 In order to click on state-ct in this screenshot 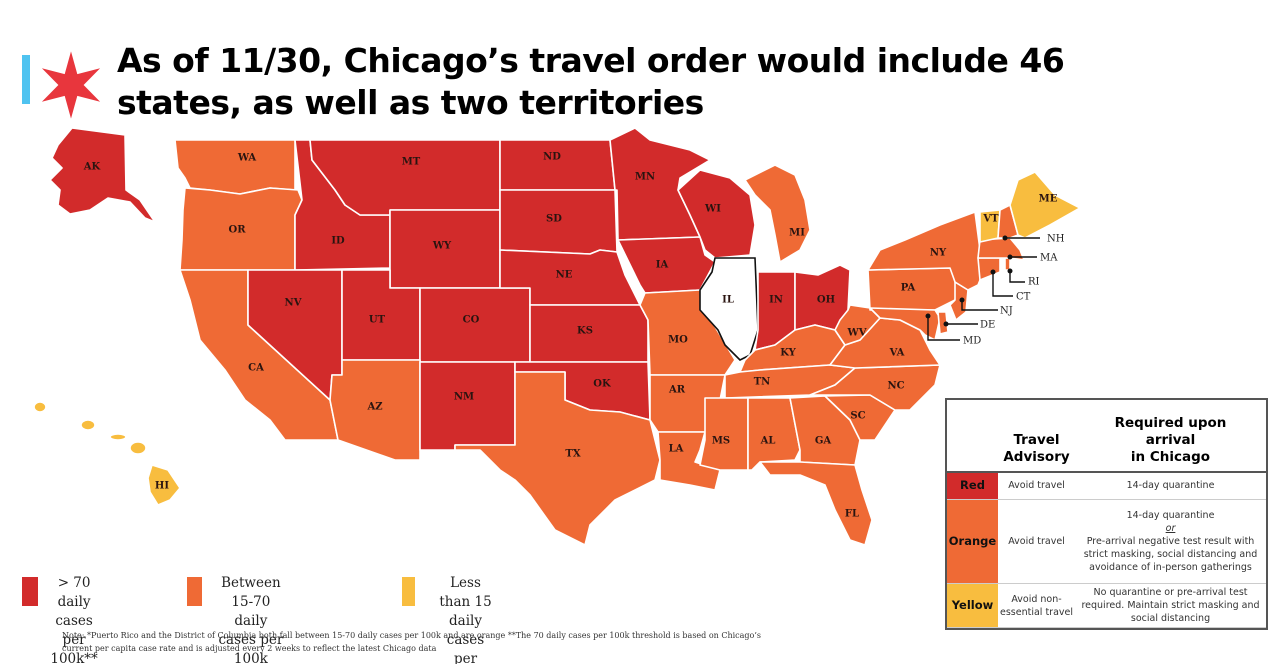, I will do `click(989, 269)`.